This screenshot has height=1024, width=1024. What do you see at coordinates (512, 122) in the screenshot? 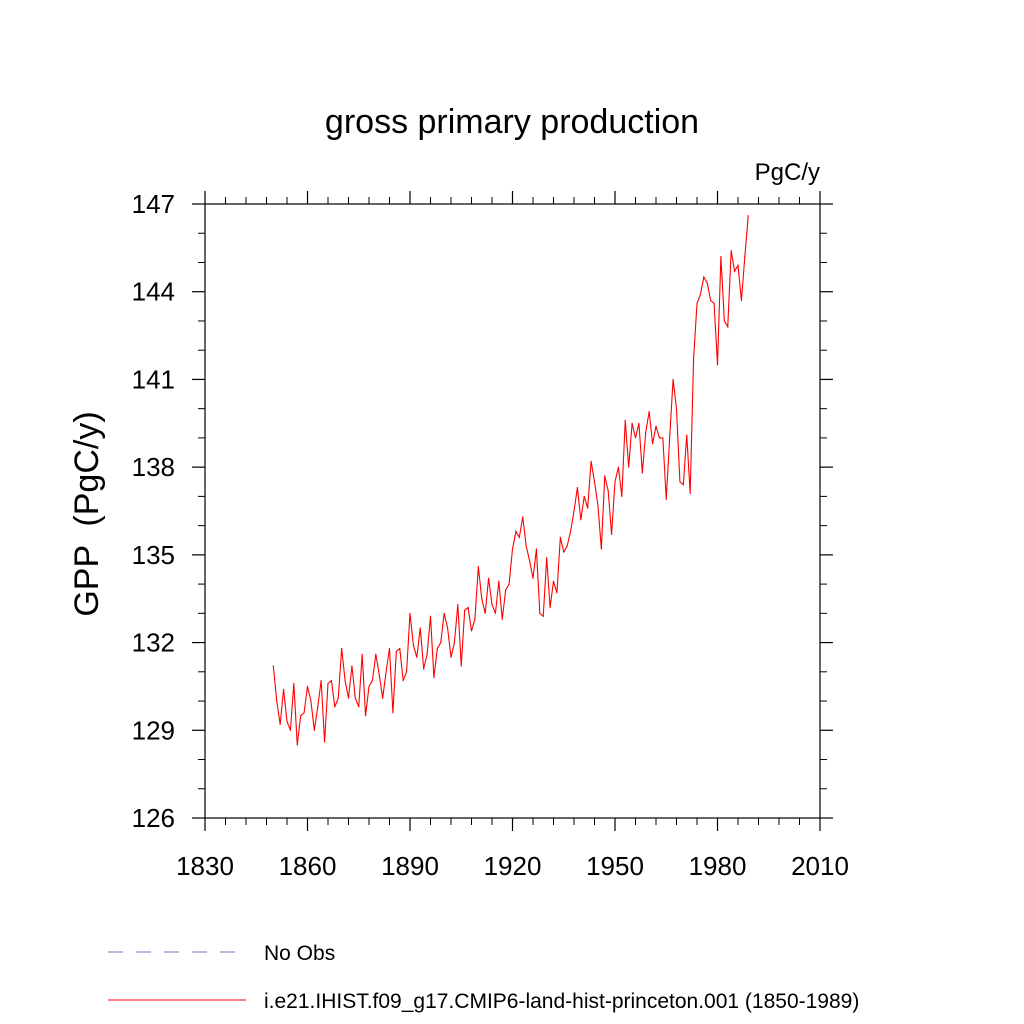
I see `chart-title: gross primary production` at bounding box center [512, 122].